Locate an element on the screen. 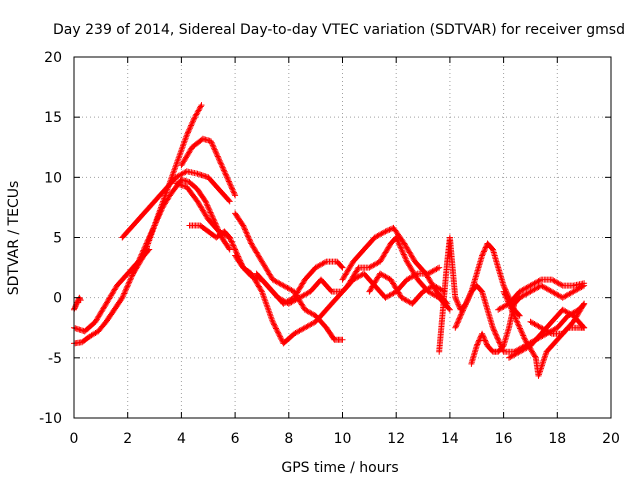  x-tick-label: 4 is located at coordinates (181, 439).